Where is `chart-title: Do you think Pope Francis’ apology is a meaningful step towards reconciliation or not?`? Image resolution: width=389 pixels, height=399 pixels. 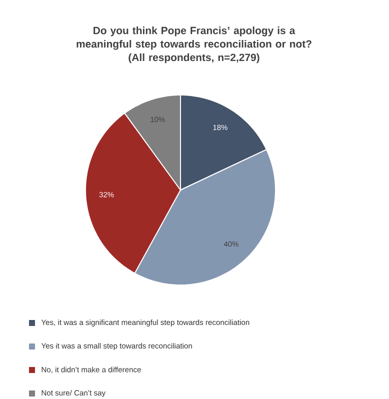 chart-title: Do you think Pope Francis’ apology is a meaningful step towards reconciliation or not? is located at coordinates (194, 38).